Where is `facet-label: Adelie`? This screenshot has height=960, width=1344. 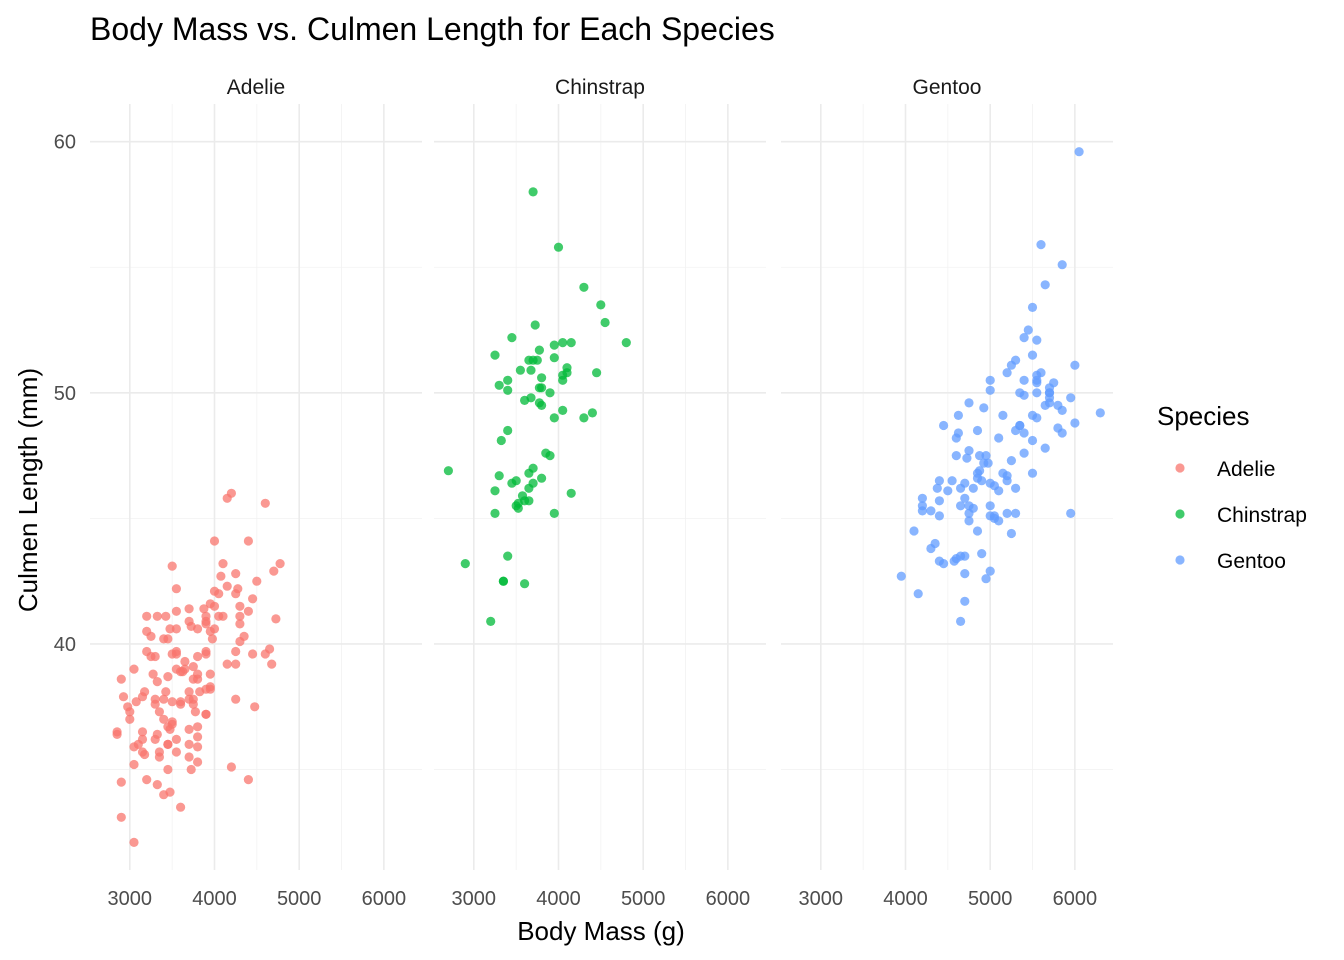 facet-label: Adelie is located at coordinates (256, 87).